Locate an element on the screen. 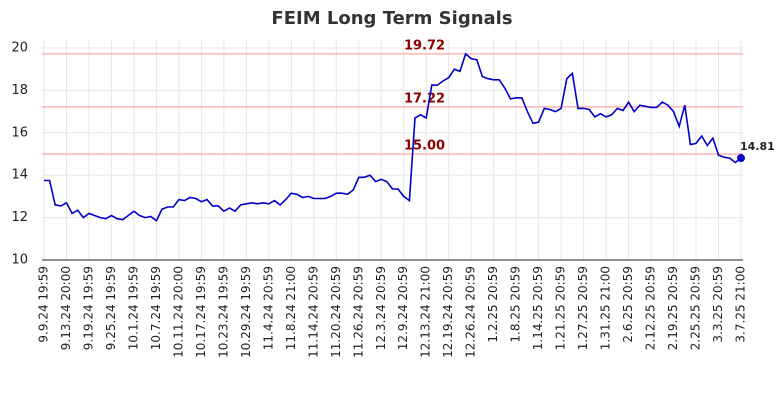  x-tick-label: 12.13.24 21:00 is located at coordinates (426, 312).